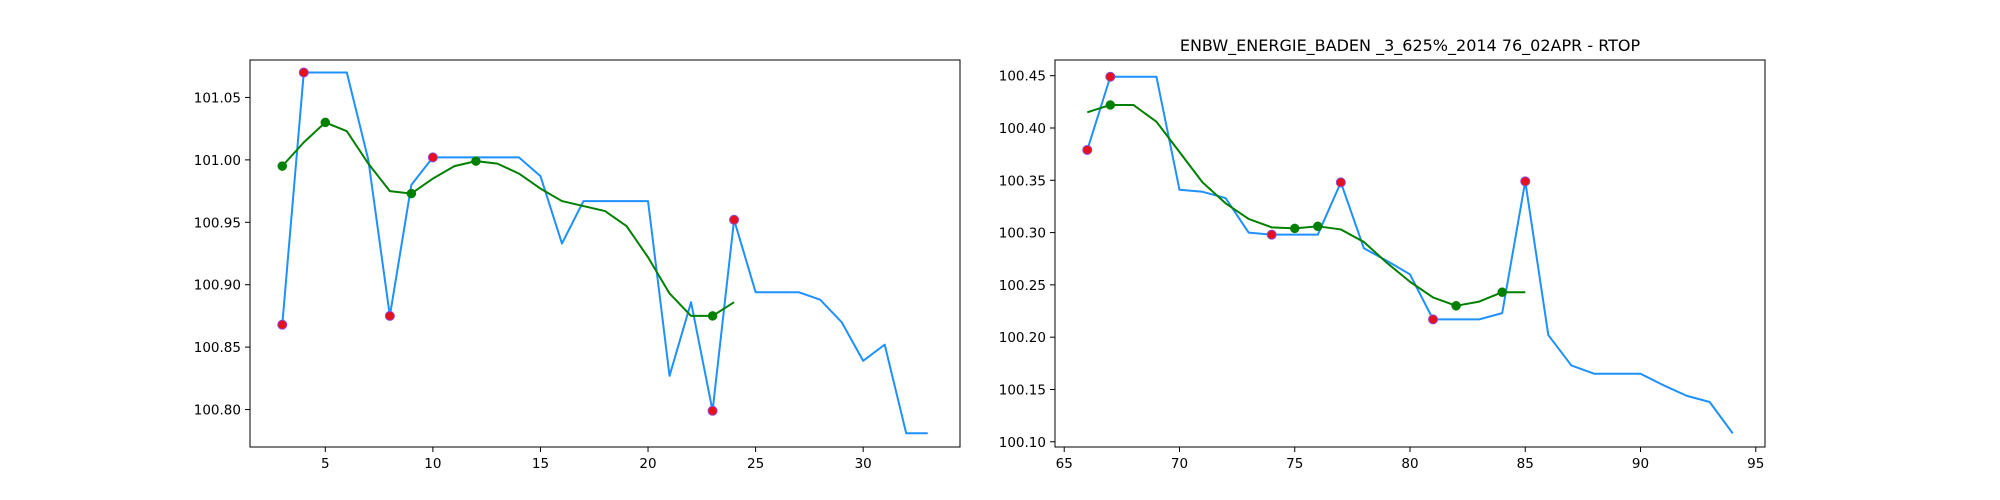  I want to click on y-tick-label: 100.25, so click(1022, 286).